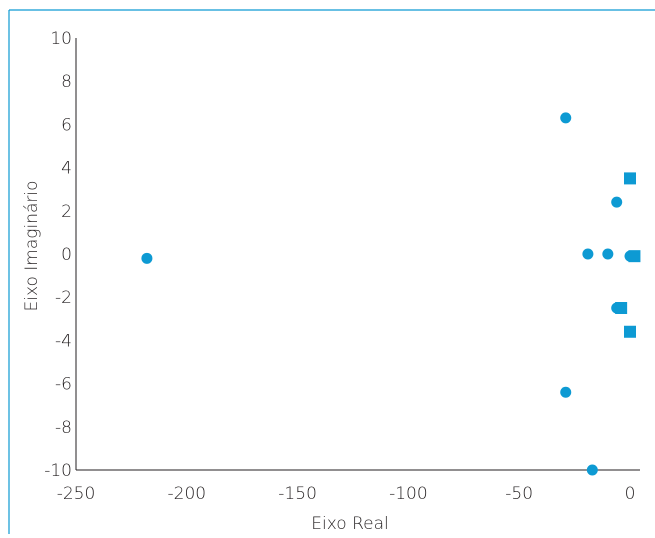 The width and height of the screenshot is (655, 538). Describe the element at coordinates (63, 341) in the screenshot. I see `y-tick-label: -4` at that location.